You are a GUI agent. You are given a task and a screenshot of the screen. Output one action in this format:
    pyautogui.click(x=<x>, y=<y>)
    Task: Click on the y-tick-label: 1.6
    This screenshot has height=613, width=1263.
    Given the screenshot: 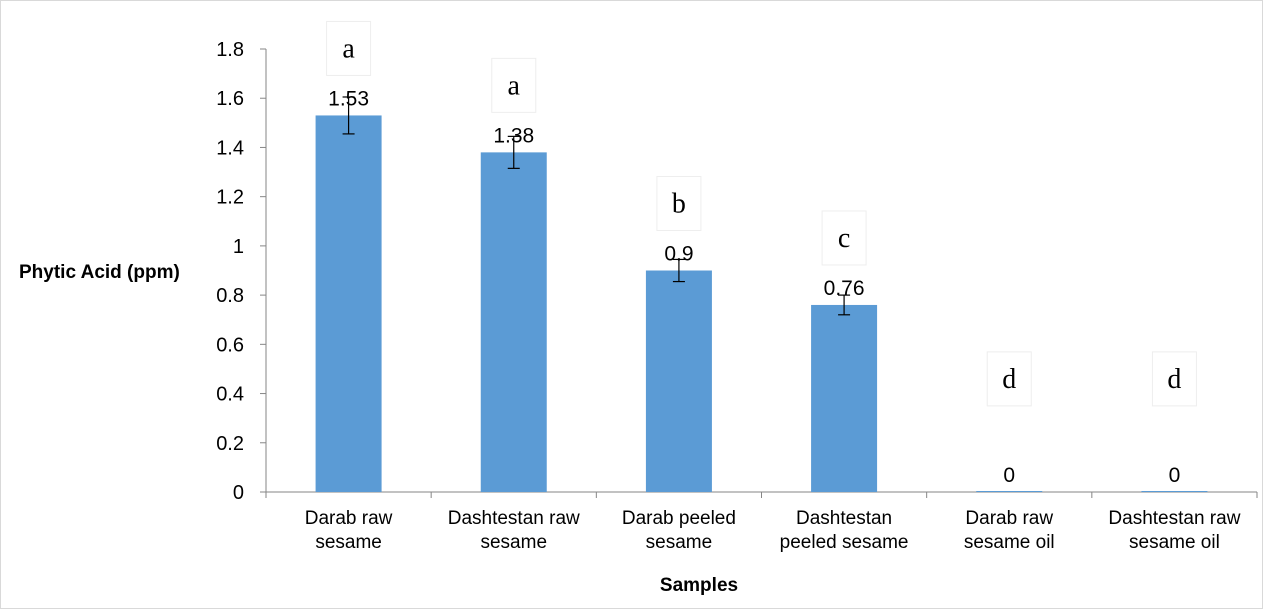 What is the action you would take?
    pyautogui.click(x=230, y=99)
    